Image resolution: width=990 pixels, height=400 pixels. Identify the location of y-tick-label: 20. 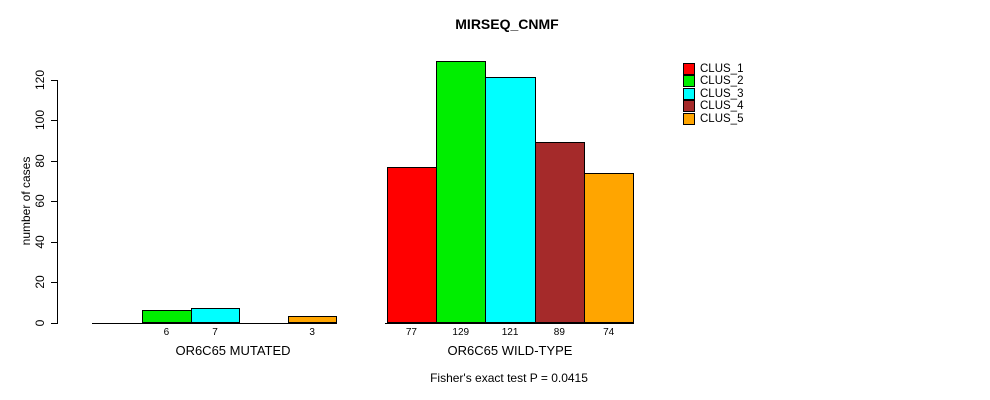
(40, 282).